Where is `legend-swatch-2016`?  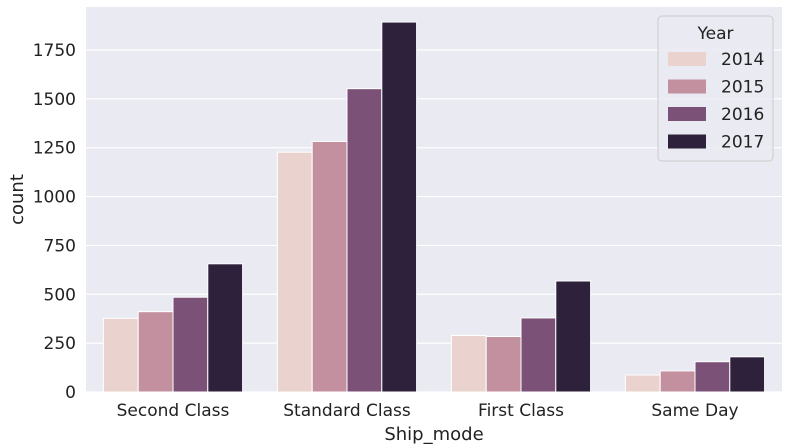
legend-swatch-2016 is located at coordinates (687, 114).